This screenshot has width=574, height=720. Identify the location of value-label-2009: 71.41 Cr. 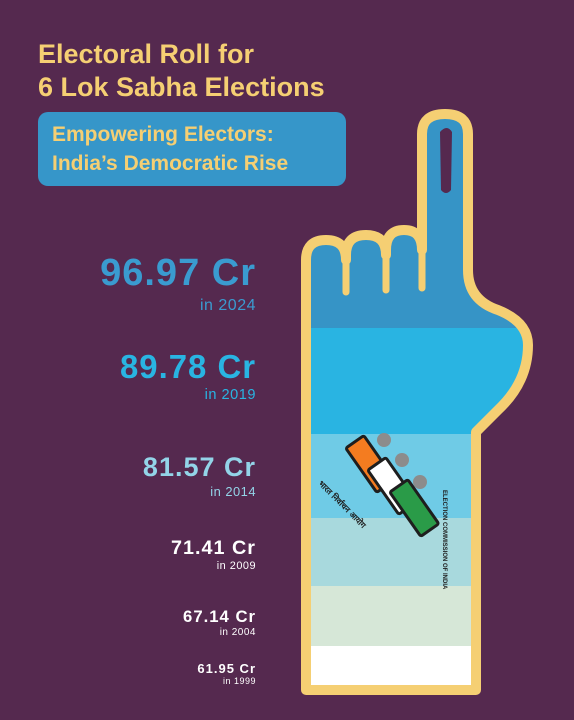
(213, 548).